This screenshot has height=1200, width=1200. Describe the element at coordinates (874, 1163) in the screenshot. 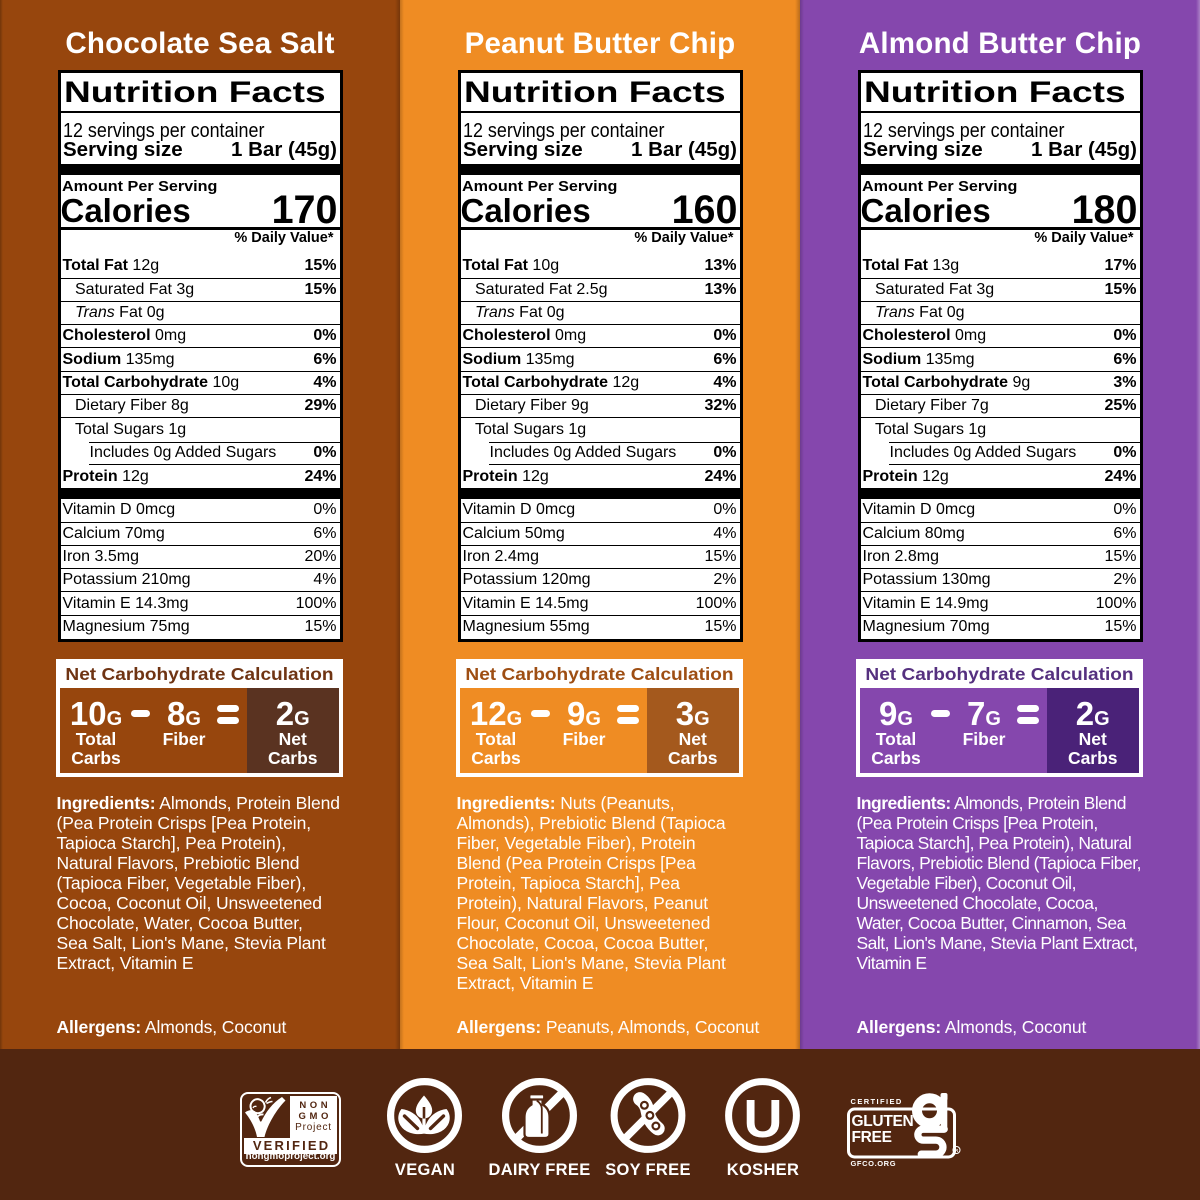

I see `svg-text: GFCO.ORG` at that location.